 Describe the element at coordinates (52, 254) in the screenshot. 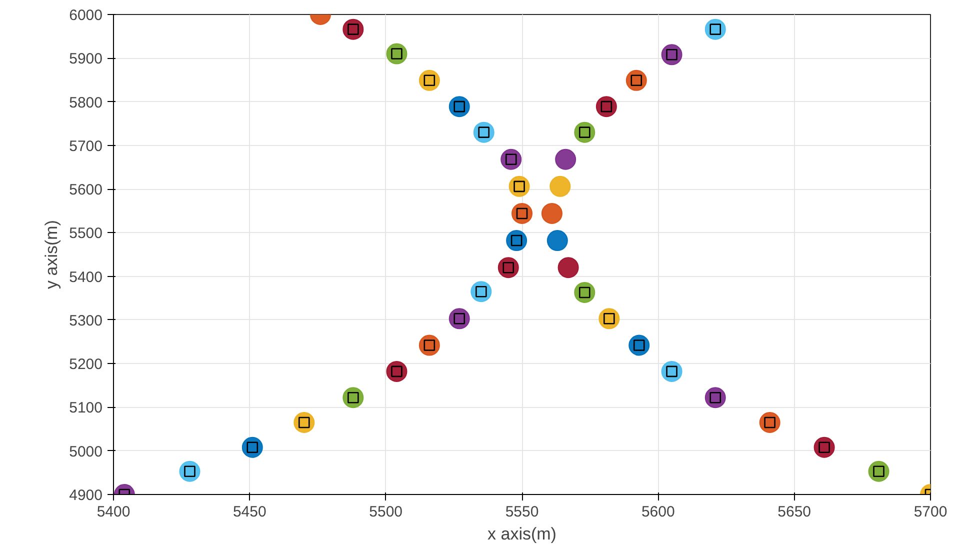

I see `y-axis-title: y axis(m)` at that location.